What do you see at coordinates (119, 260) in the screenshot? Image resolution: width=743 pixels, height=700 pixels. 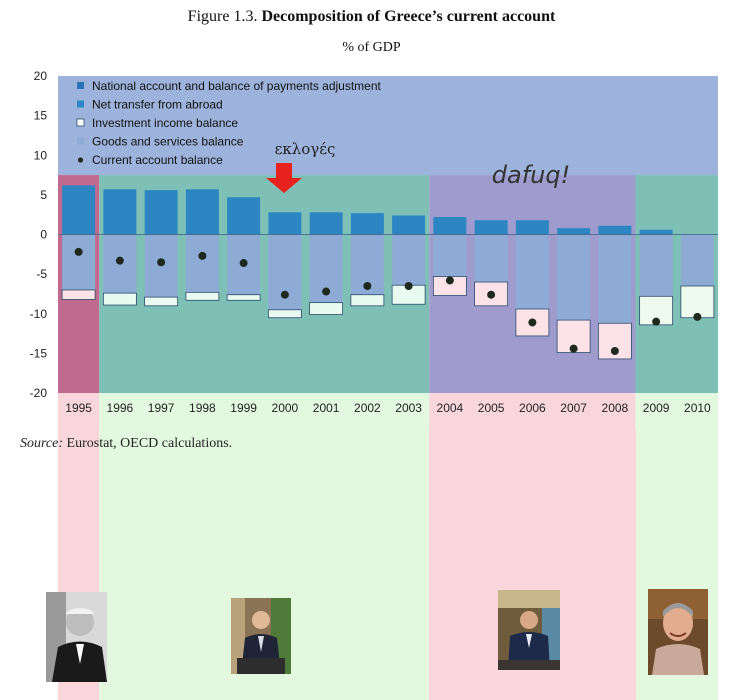 I see `dot-current-account-1996` at bounding box center [119, 260].